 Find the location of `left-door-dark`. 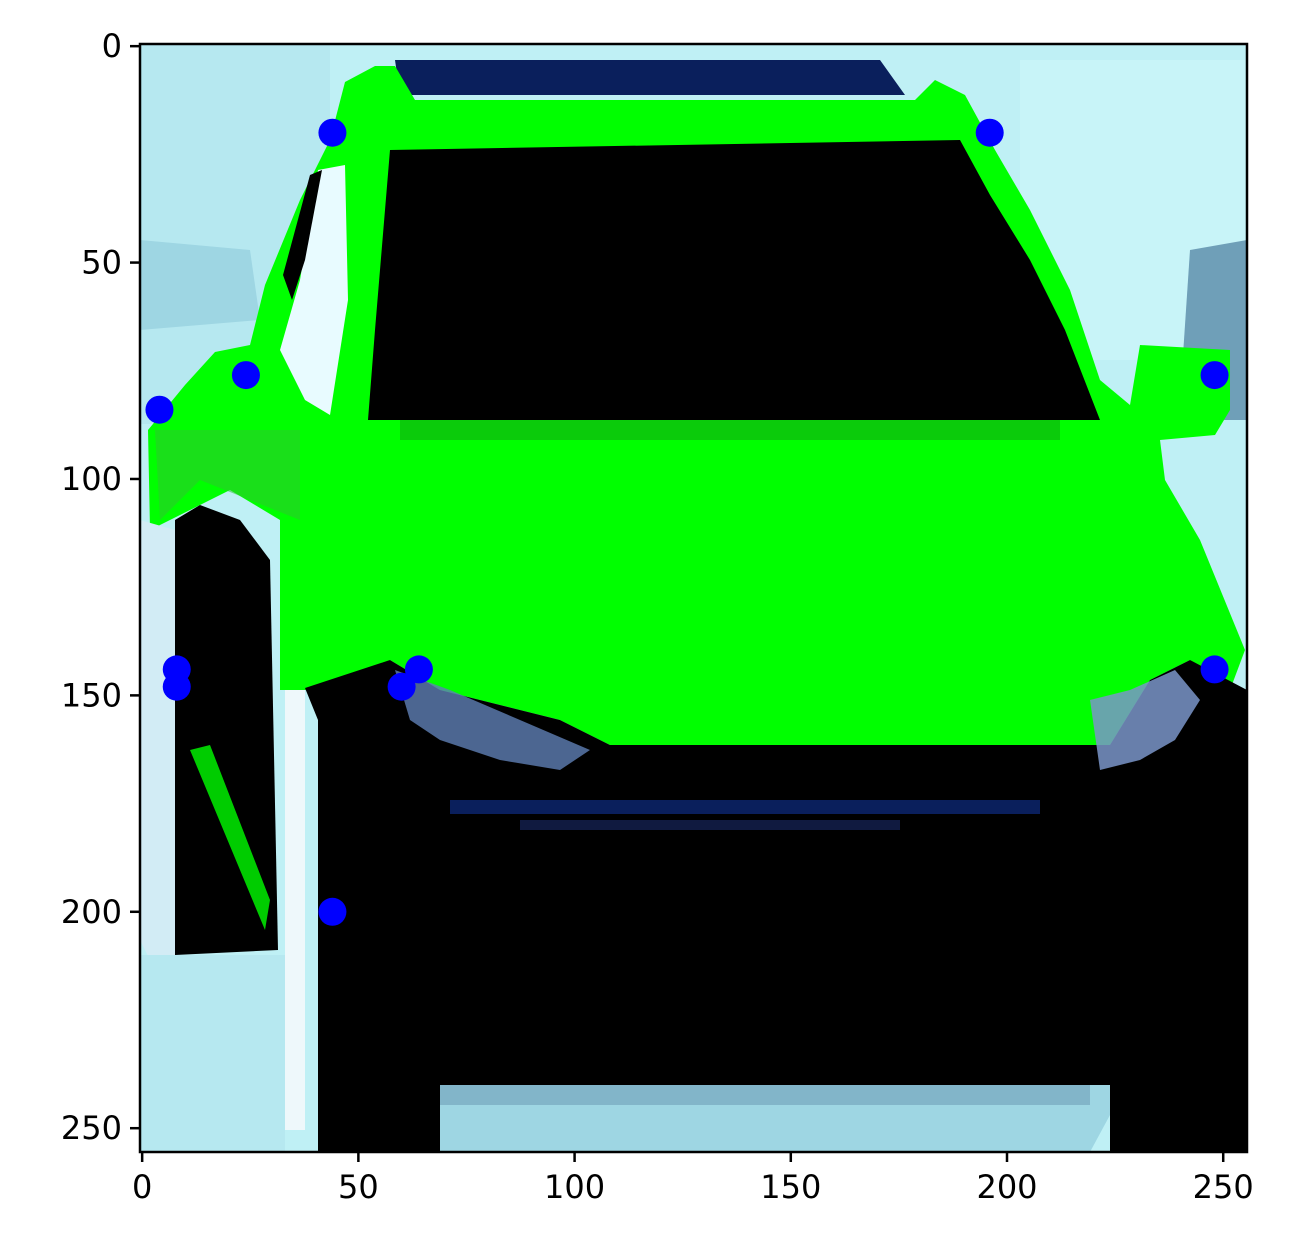

left-door-dark is located at coordinates (226, 730).